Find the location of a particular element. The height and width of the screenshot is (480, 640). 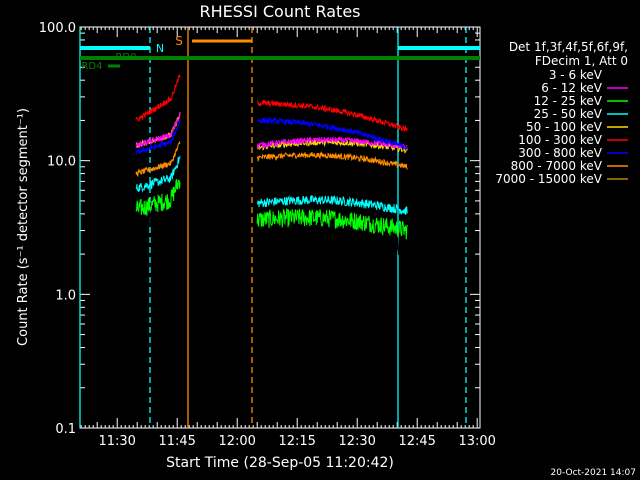

legend-label: 50 - 100 keV is located at coordinates (564, 127).